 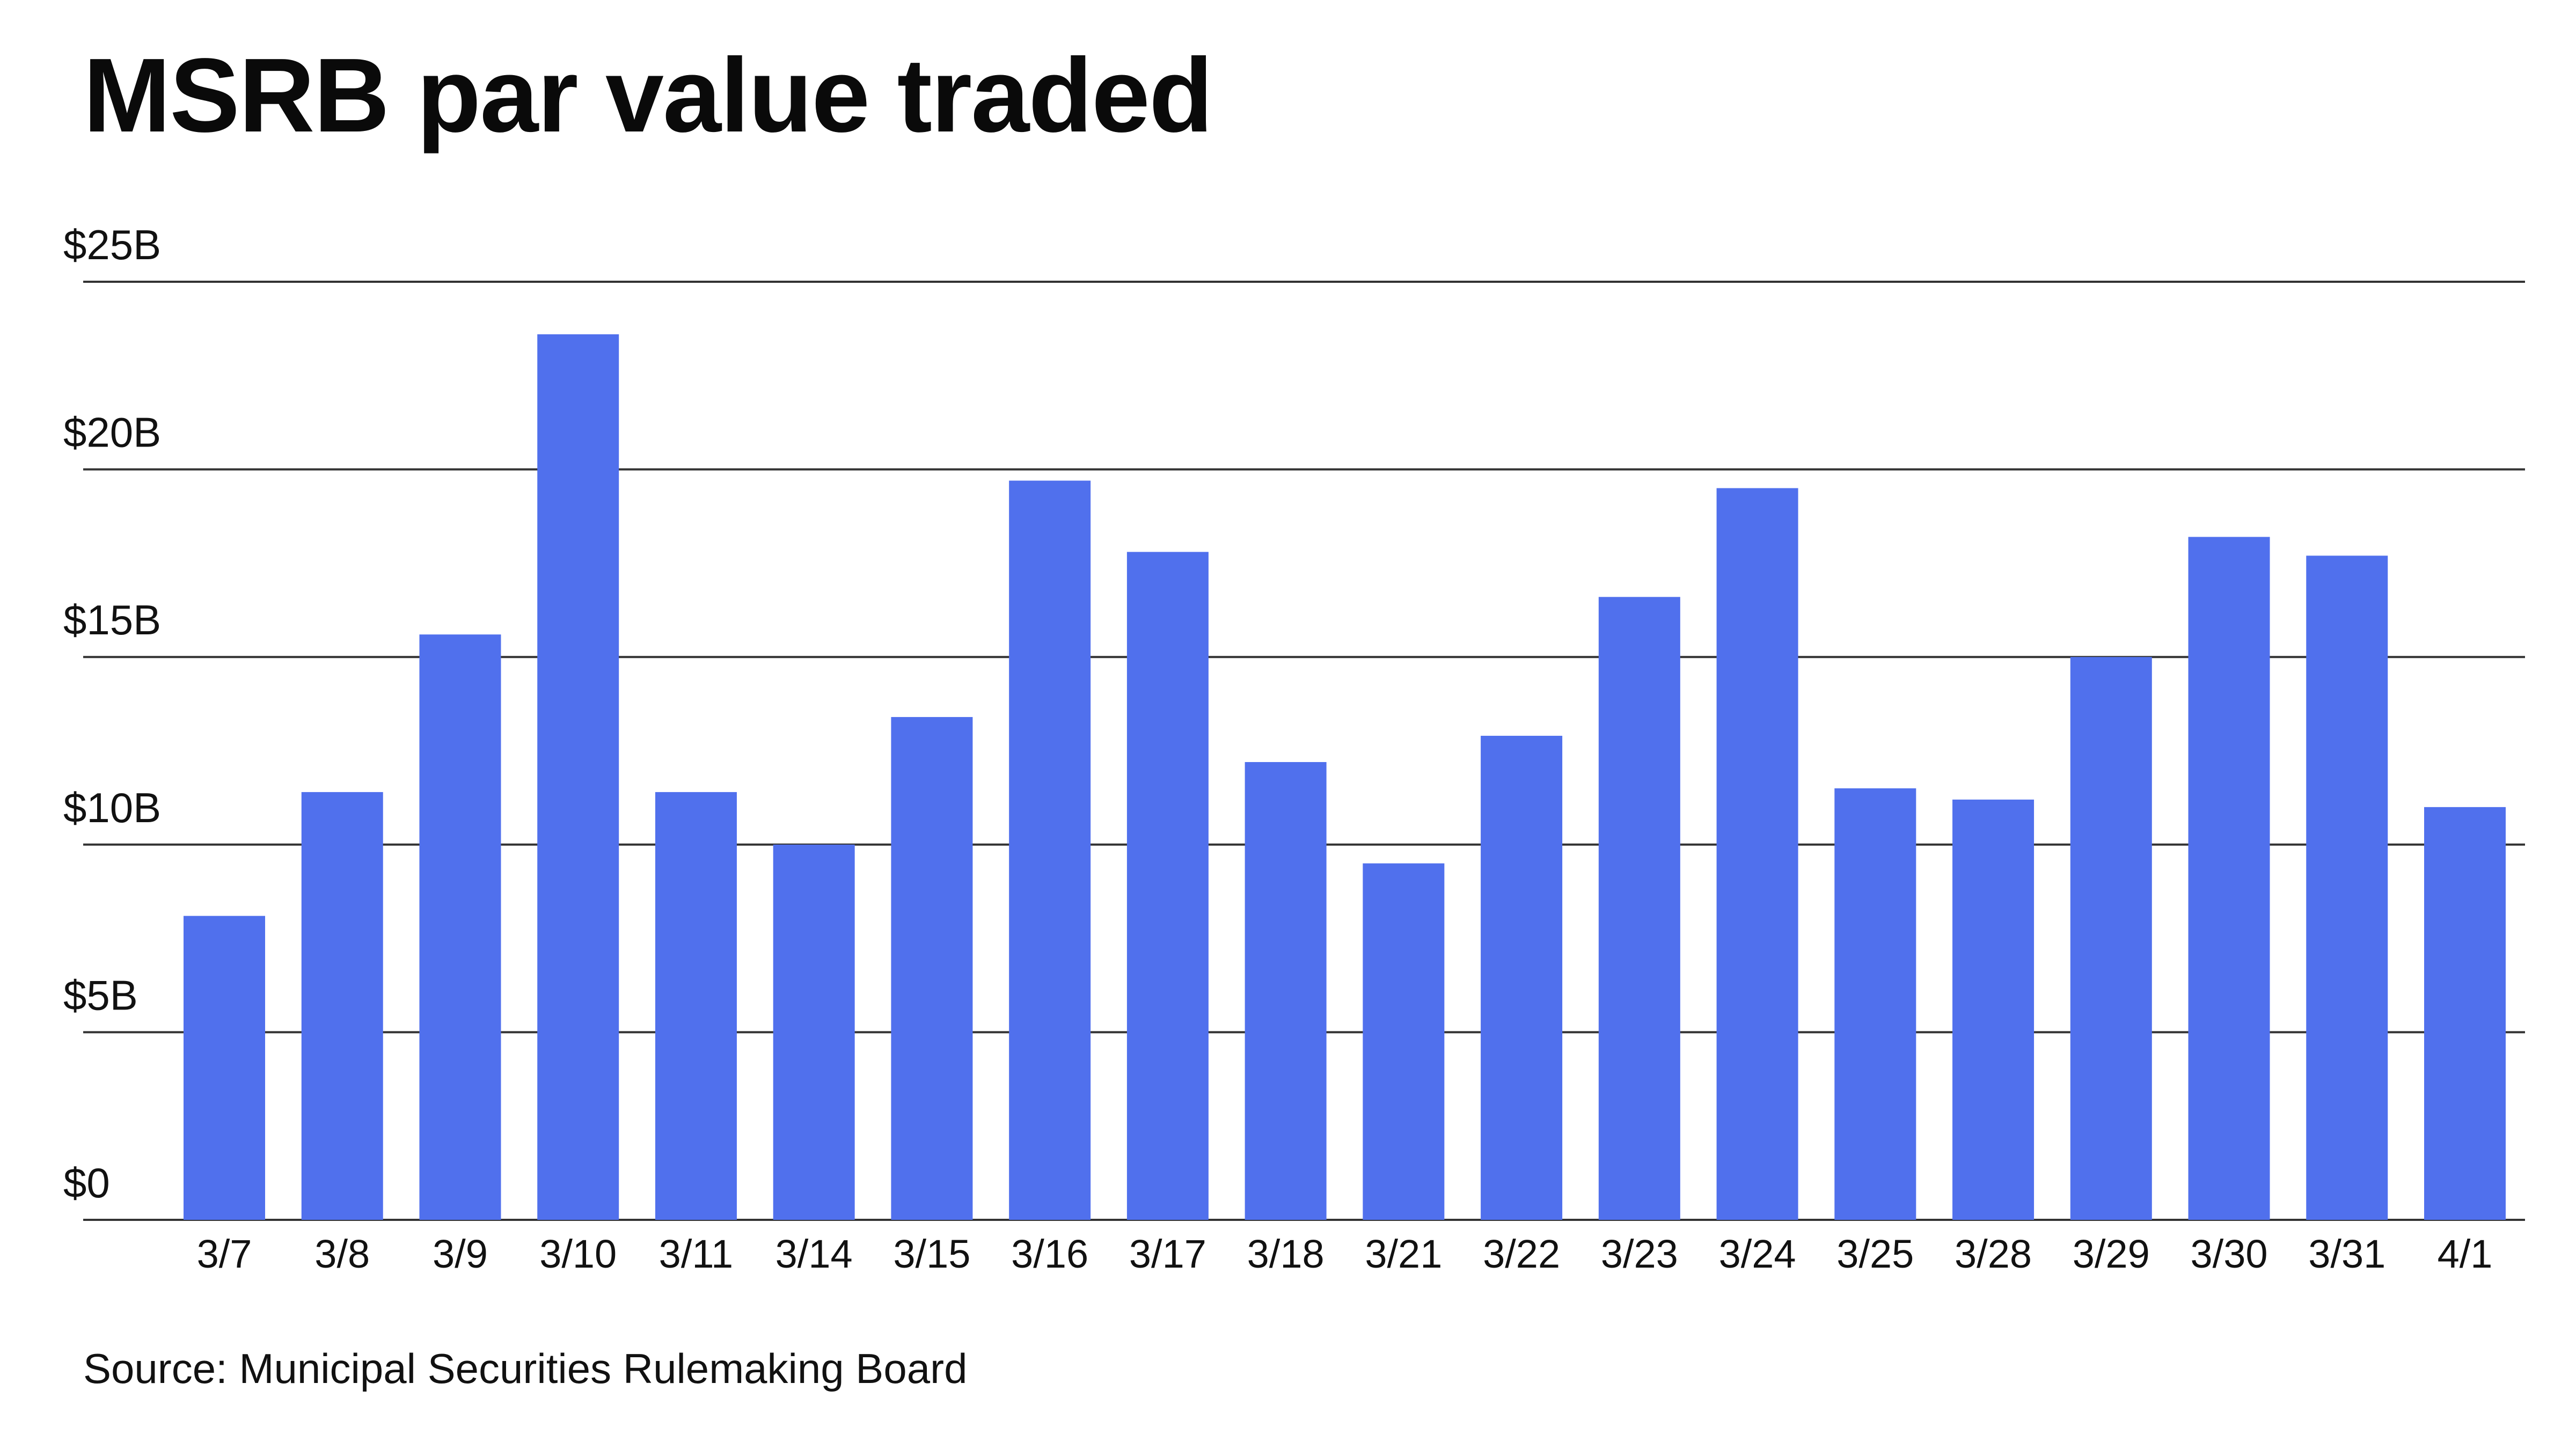 What do you see at coordinates (2346, 1254) in the screenshot?
I see `x-tick-label: 3/31` at bounding box center [2346, 1254].